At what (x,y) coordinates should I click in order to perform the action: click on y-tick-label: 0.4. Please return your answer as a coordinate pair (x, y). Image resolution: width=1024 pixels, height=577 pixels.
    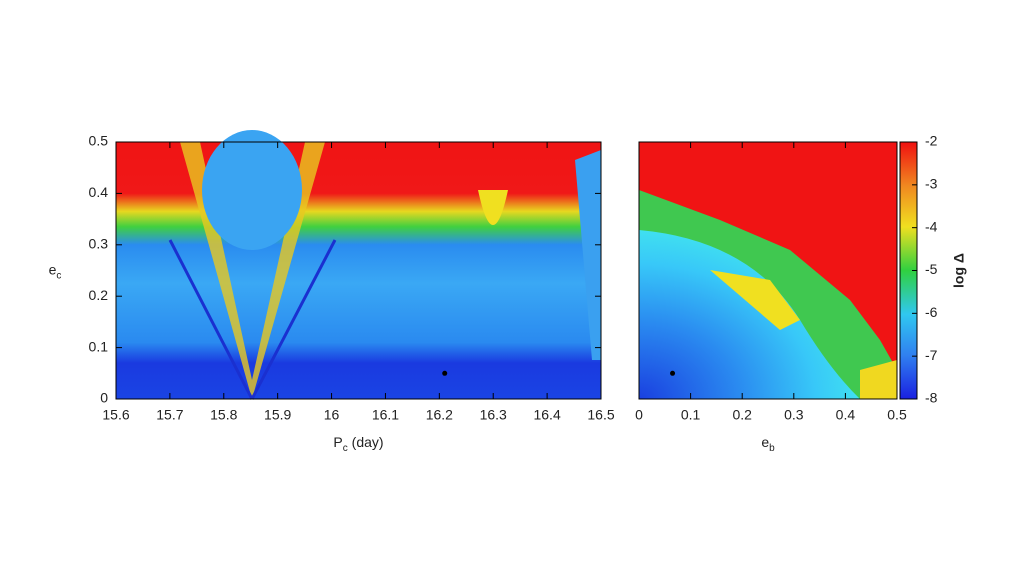
    Looking at the image, I should click on (99, 192).